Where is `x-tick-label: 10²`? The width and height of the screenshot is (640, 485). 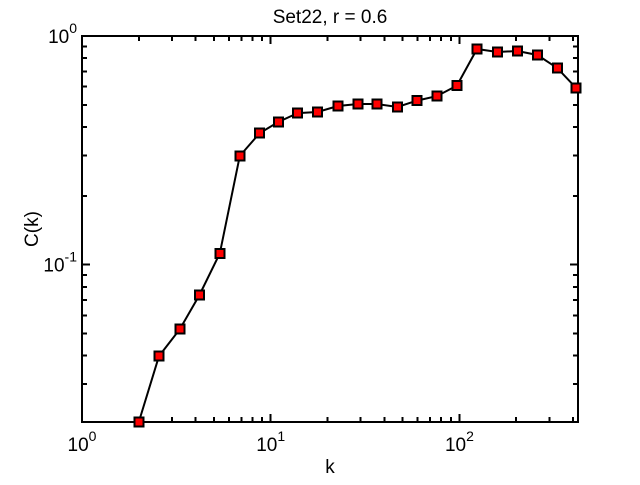 x-tick-label: 10² is located at coordinates (459, 442).